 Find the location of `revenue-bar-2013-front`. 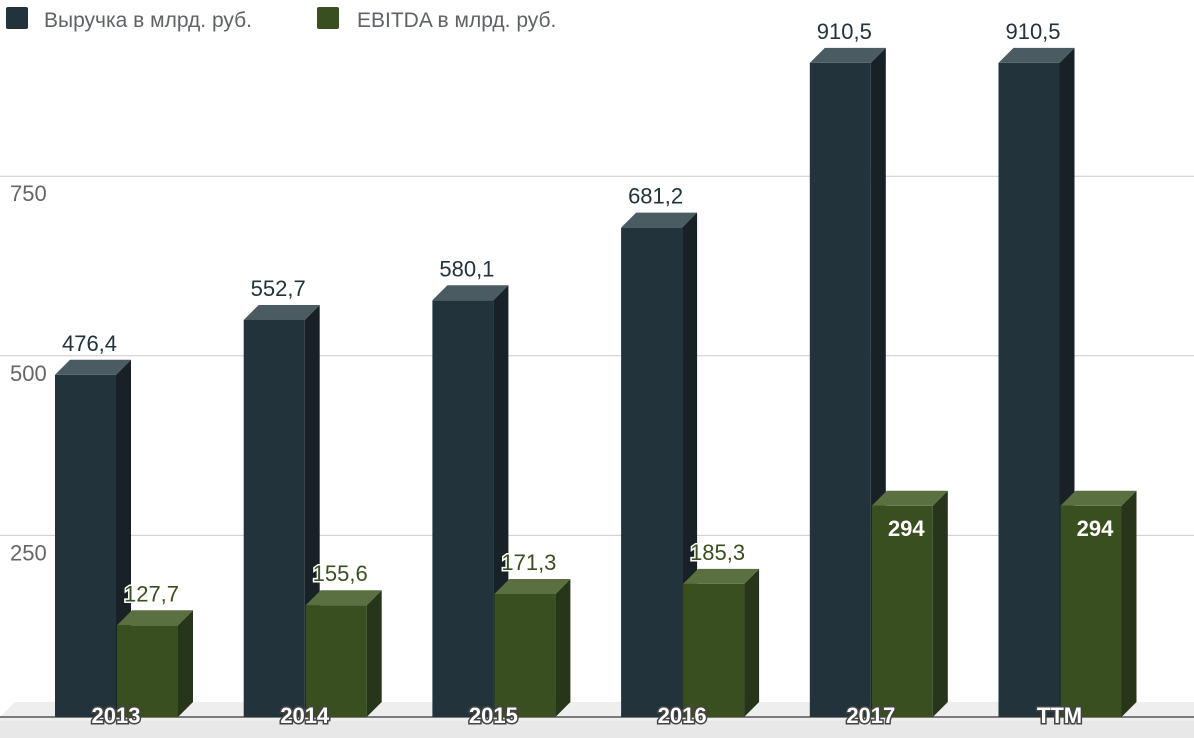

revenue-bar-2013-front is located at coordinates (85, 545).